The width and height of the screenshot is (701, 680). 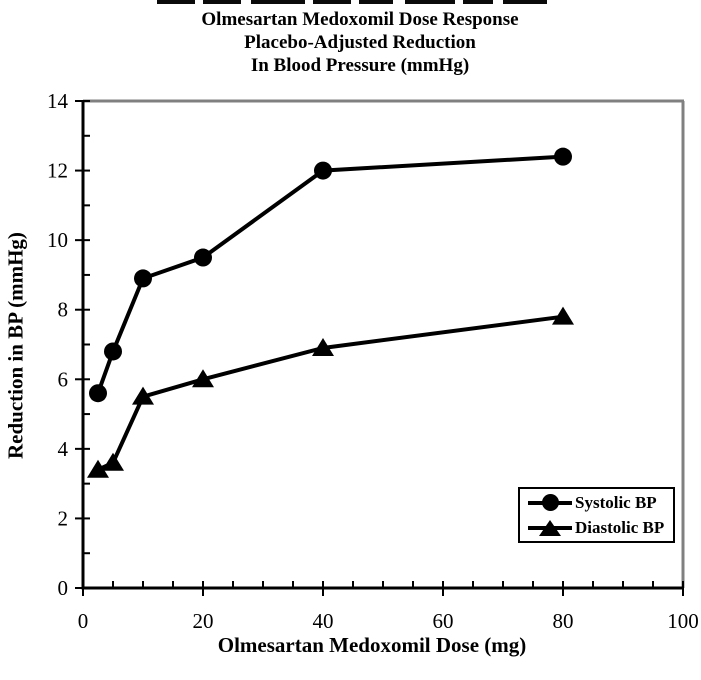 What do you see at coordinates (57, 171) in the screenshot?
I see `y-tick-label: 12` at bounding box center [57, 171].